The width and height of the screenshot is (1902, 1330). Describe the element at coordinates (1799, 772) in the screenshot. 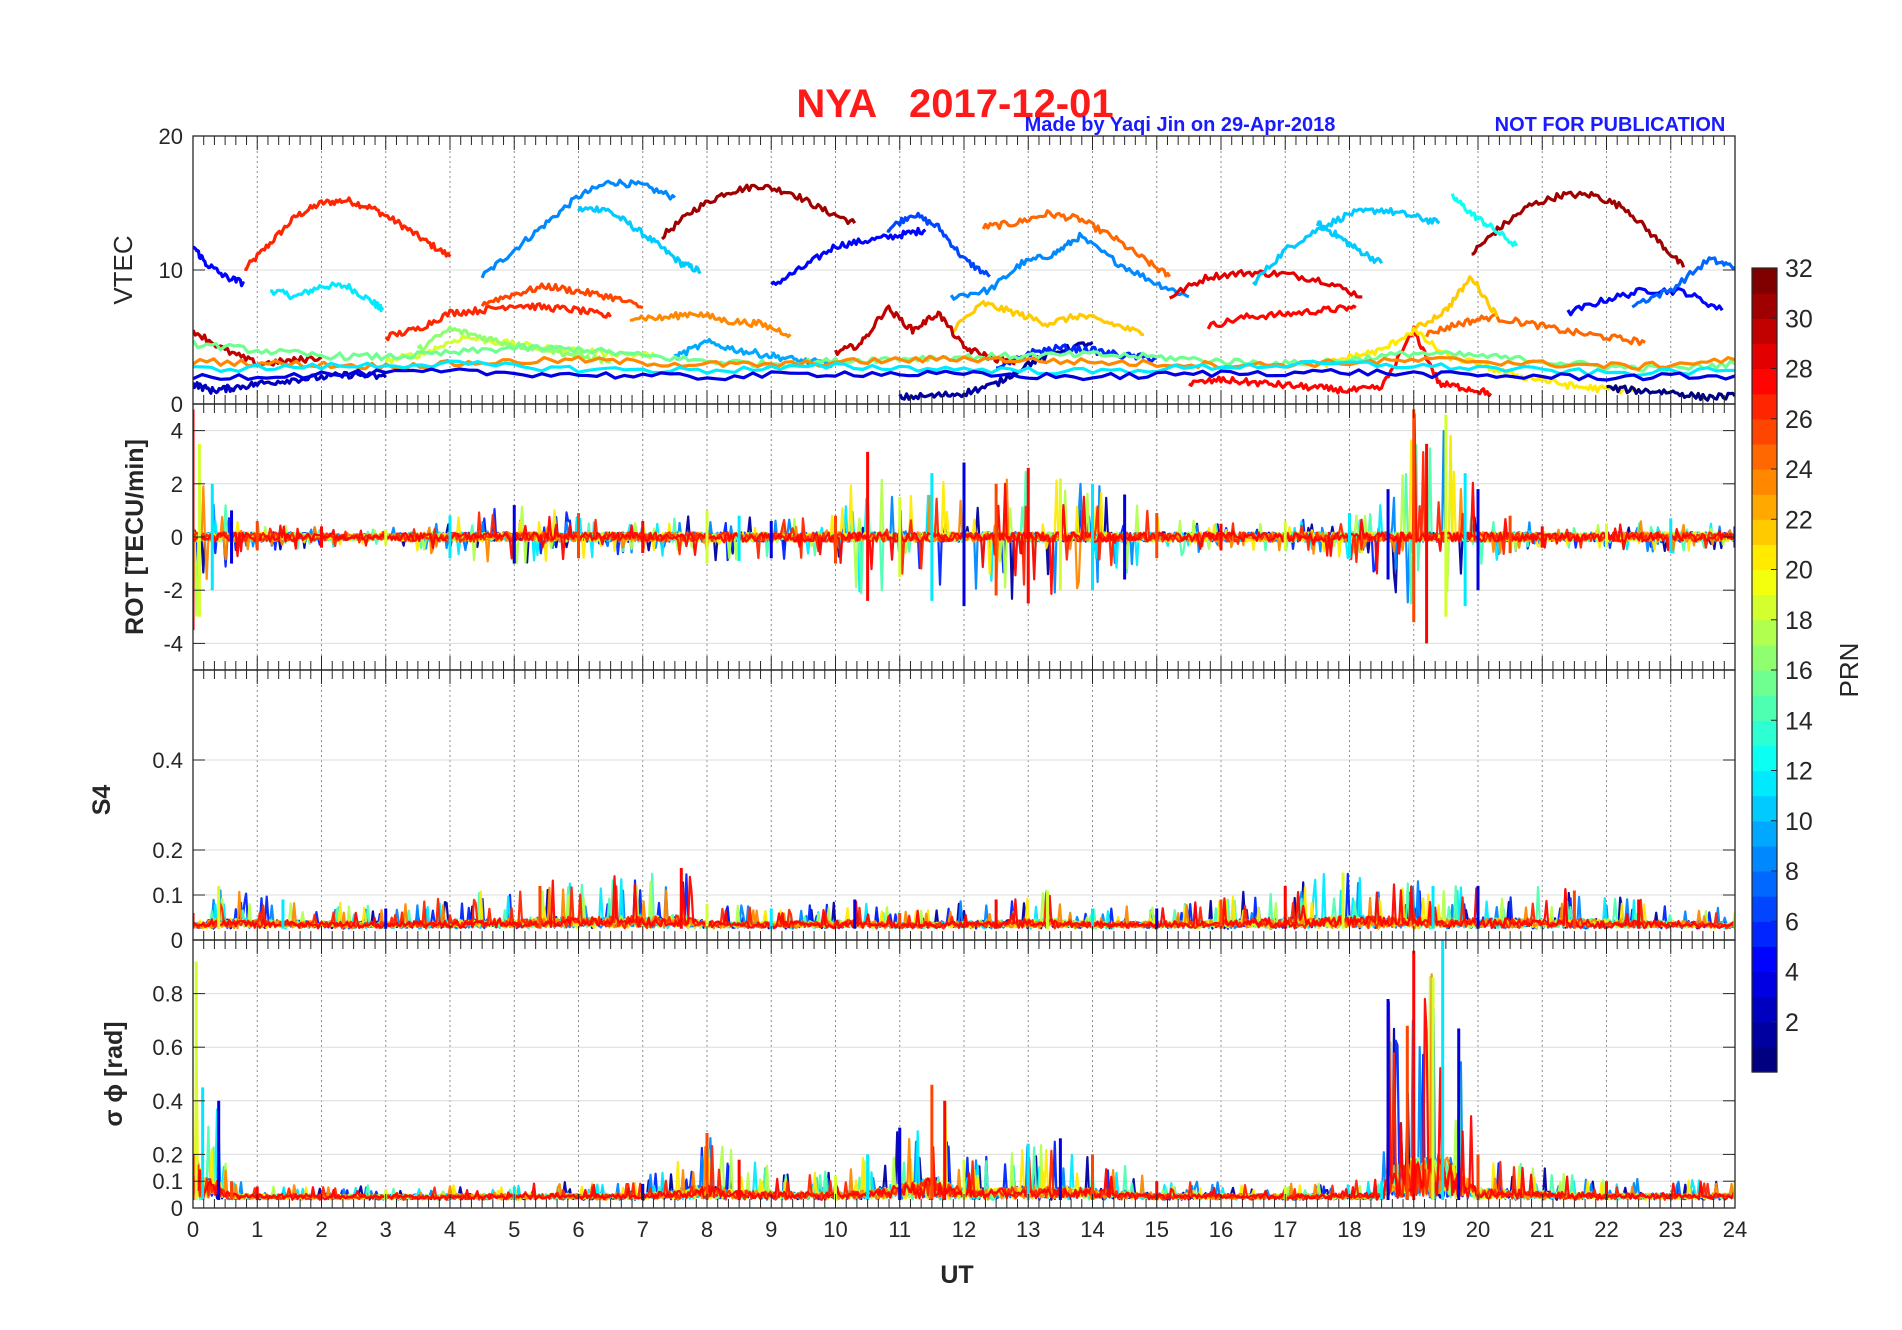

I see `colorbar-tick-label: 12` at that location.